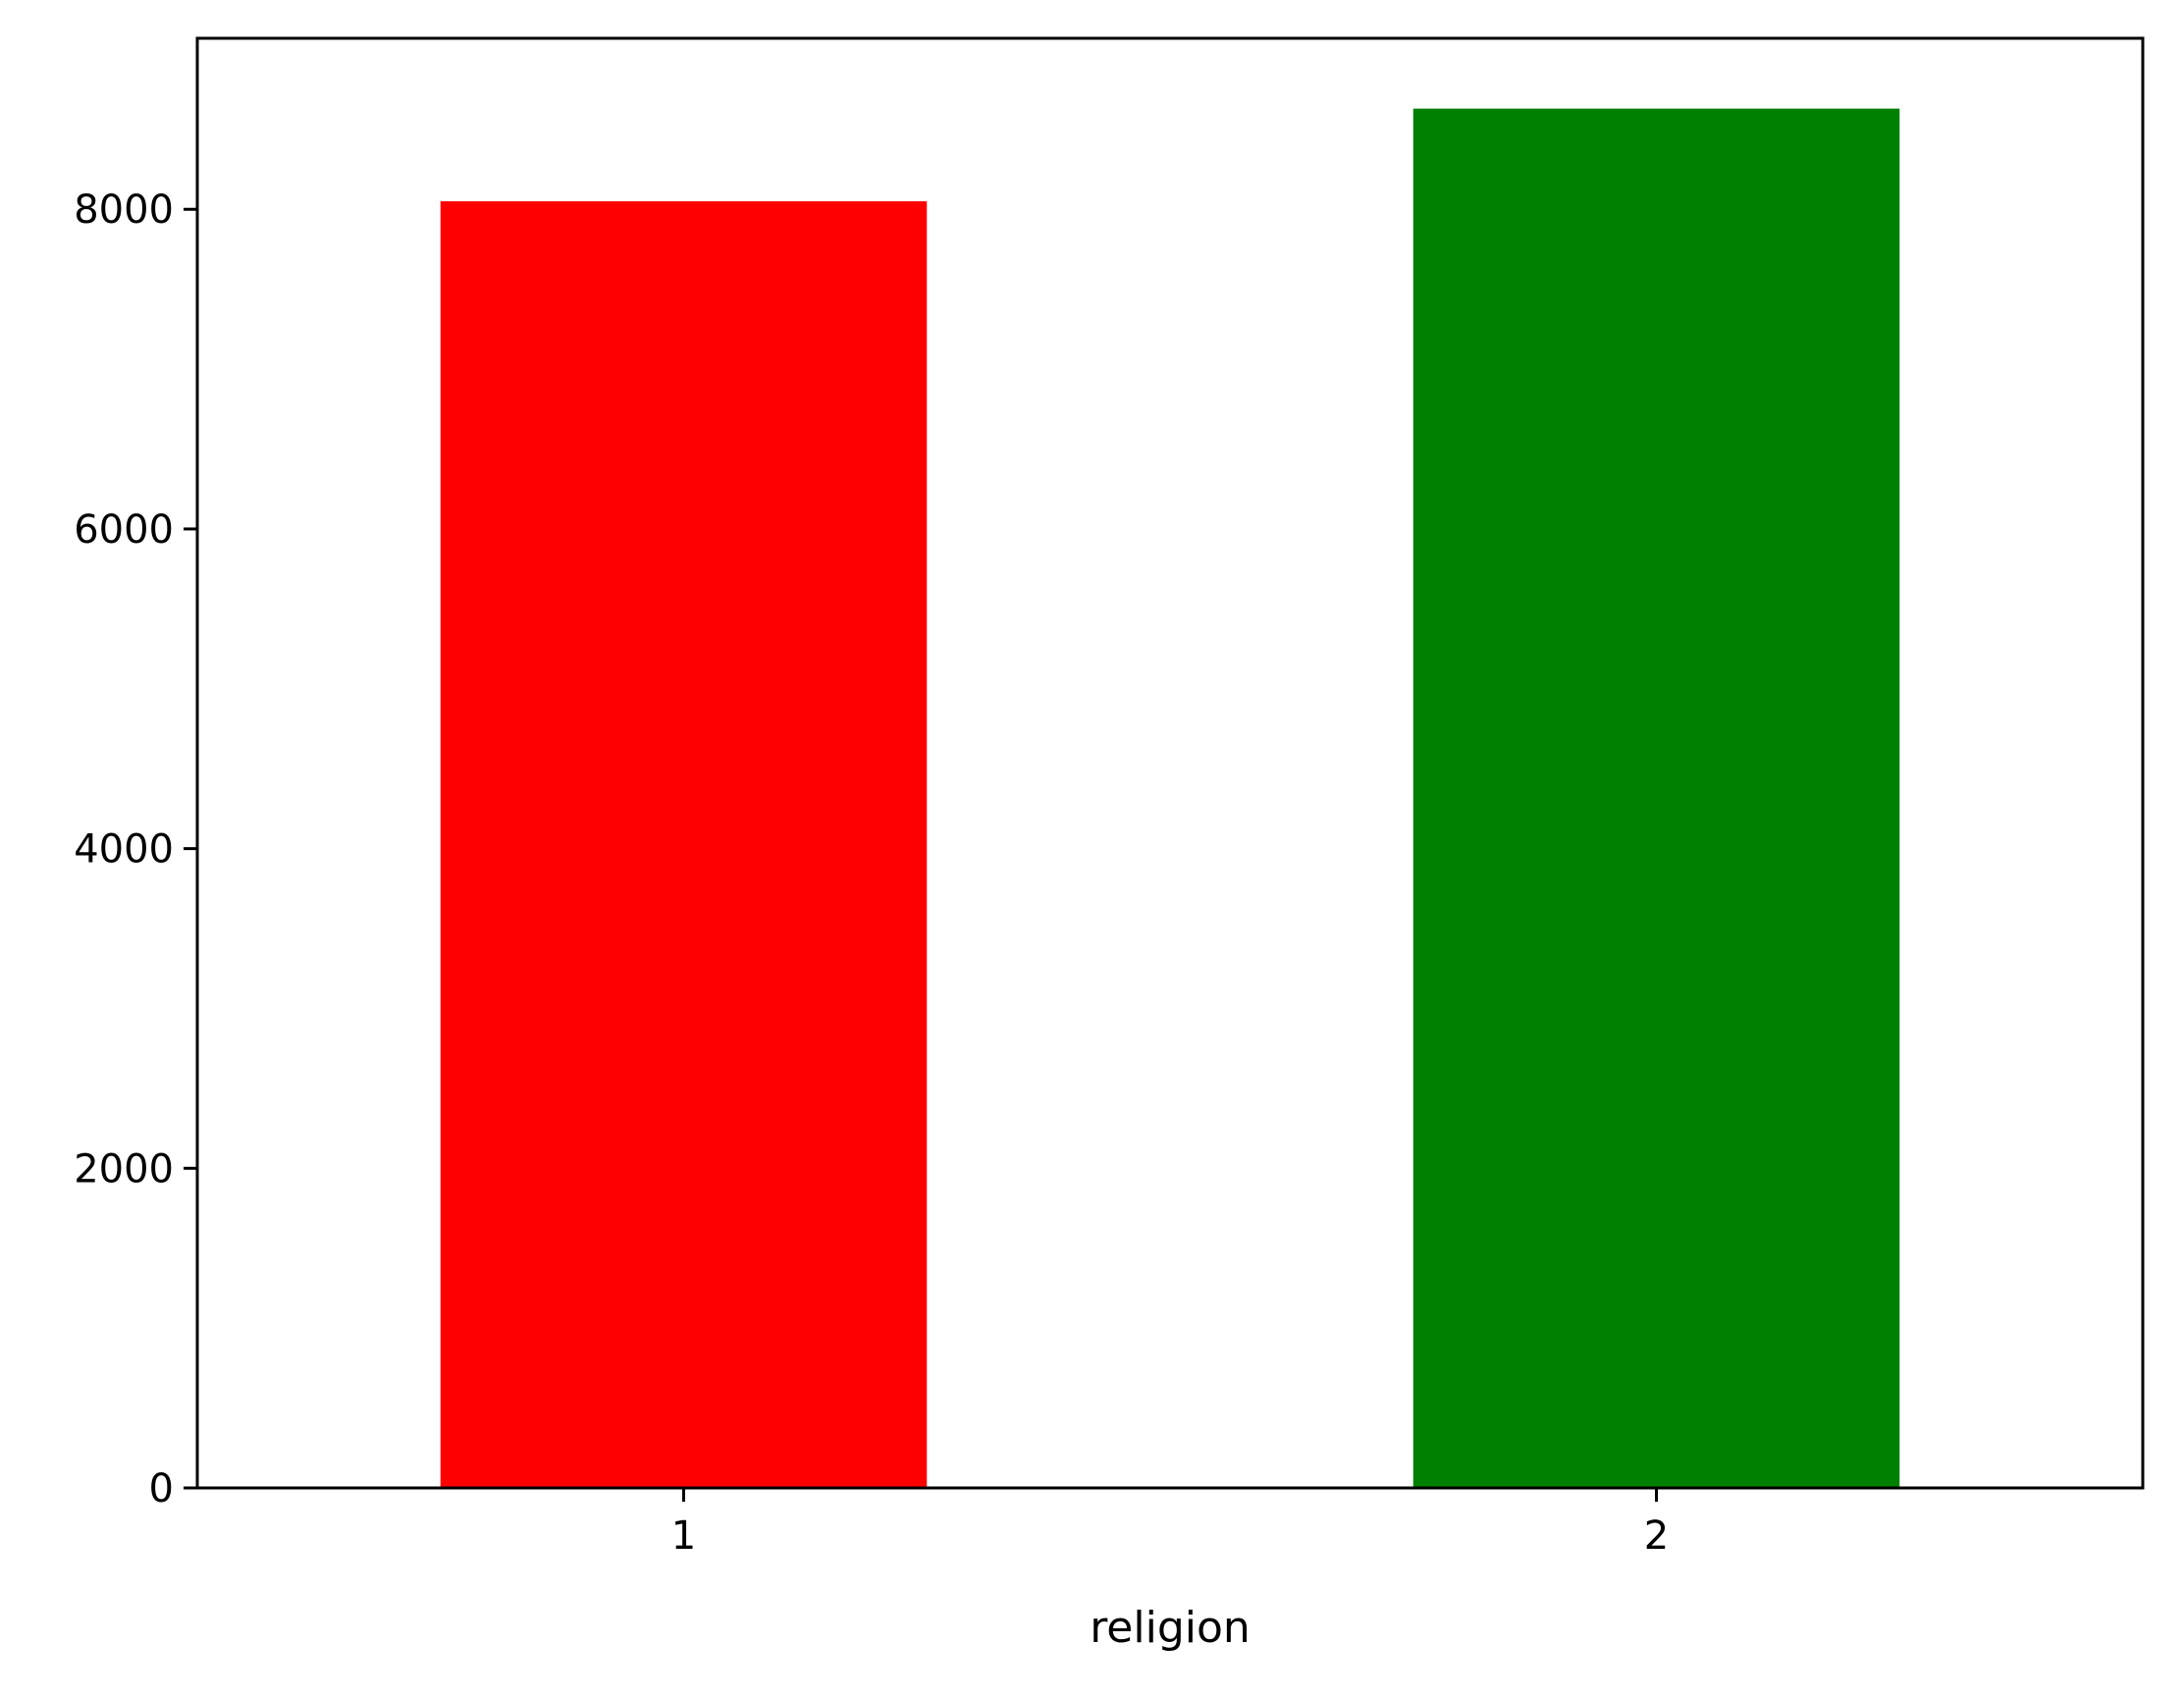  Describe the element at coordinates (1170, 1628) in the screenshot. I see `x-axis-label: religion` at that location.